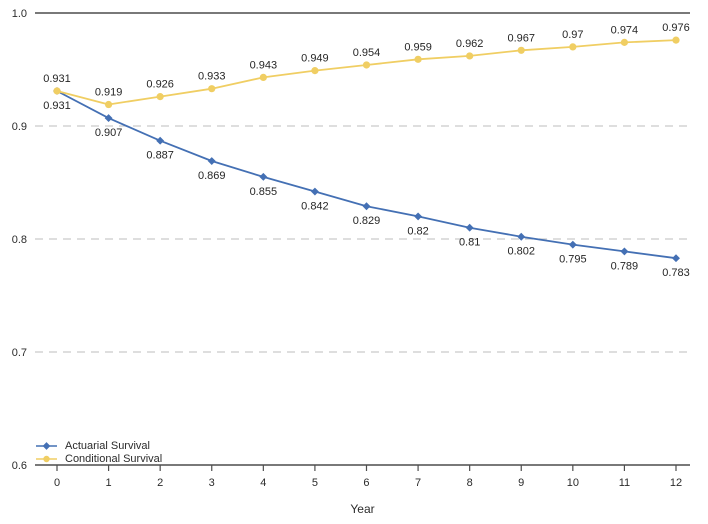 This screenshot has width=708, height=524. I want to click on conditional-survival-data-label: 0.962, so click(470, 44).